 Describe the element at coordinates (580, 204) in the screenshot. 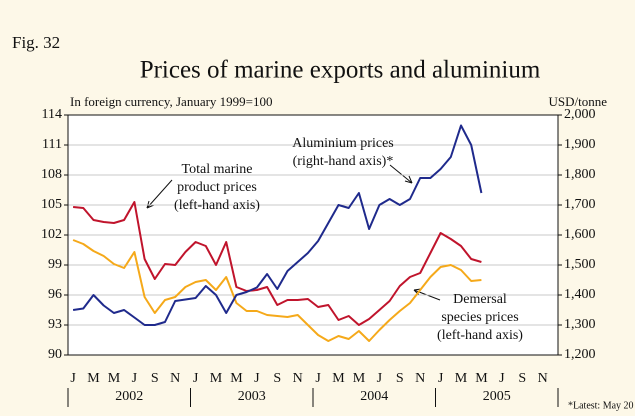

I see `y2-tick-label: 1,700` at that location.